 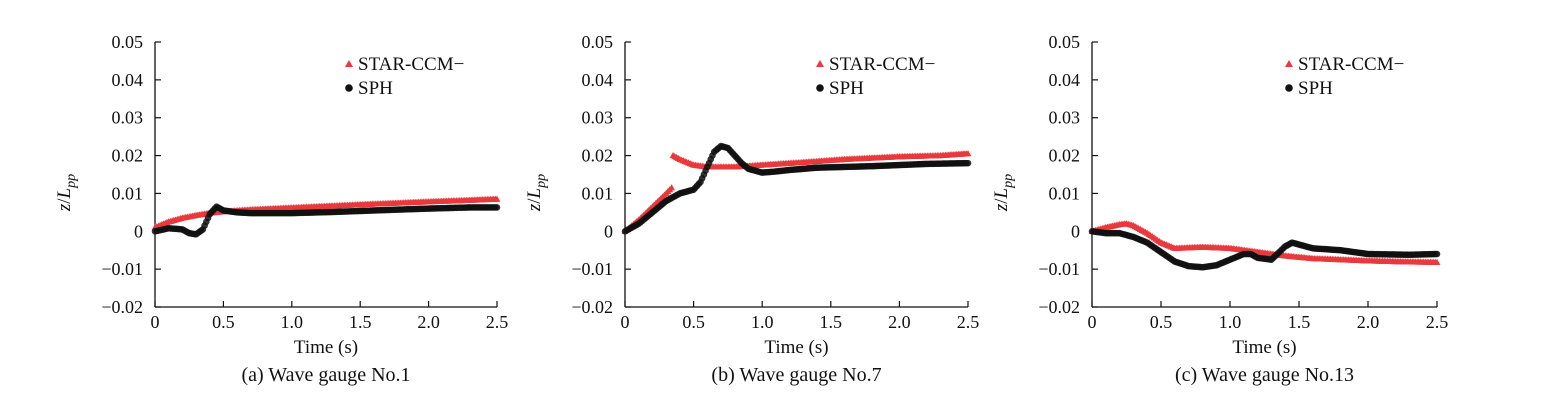 I want to click on panel-caption: (a) Wave gauge No.1, so click(x=325, y=375).